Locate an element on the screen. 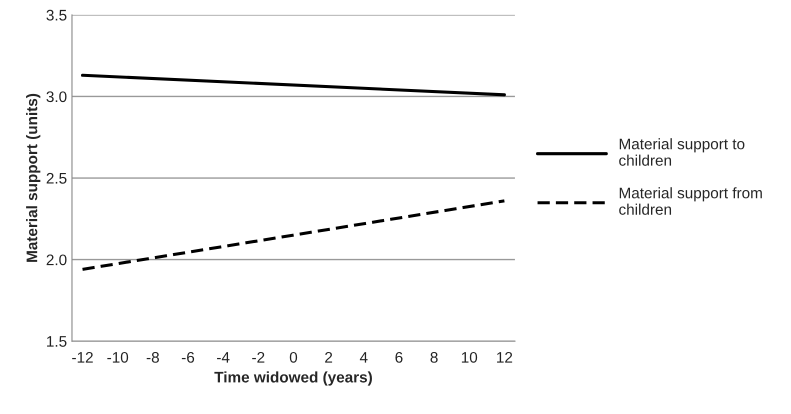  x-tick-label: -4 is located at coordinates (223, 357).